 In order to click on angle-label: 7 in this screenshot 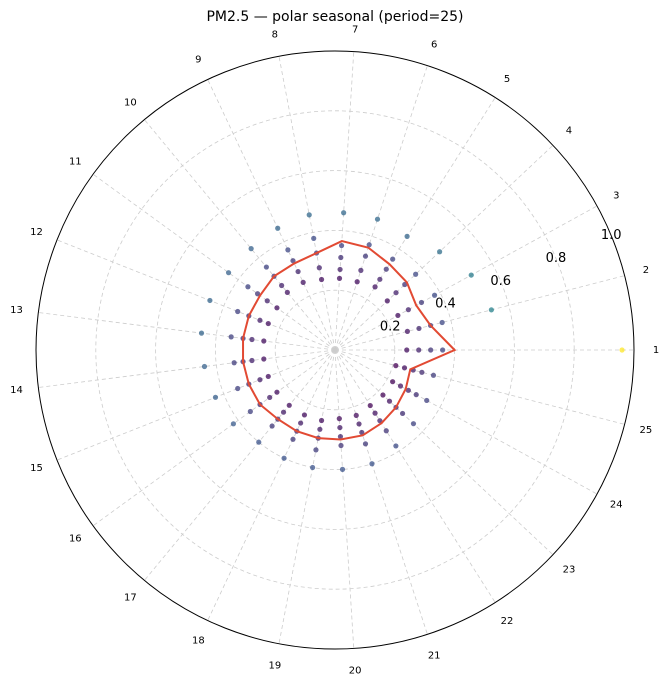, I will do `click(355, 30)`.